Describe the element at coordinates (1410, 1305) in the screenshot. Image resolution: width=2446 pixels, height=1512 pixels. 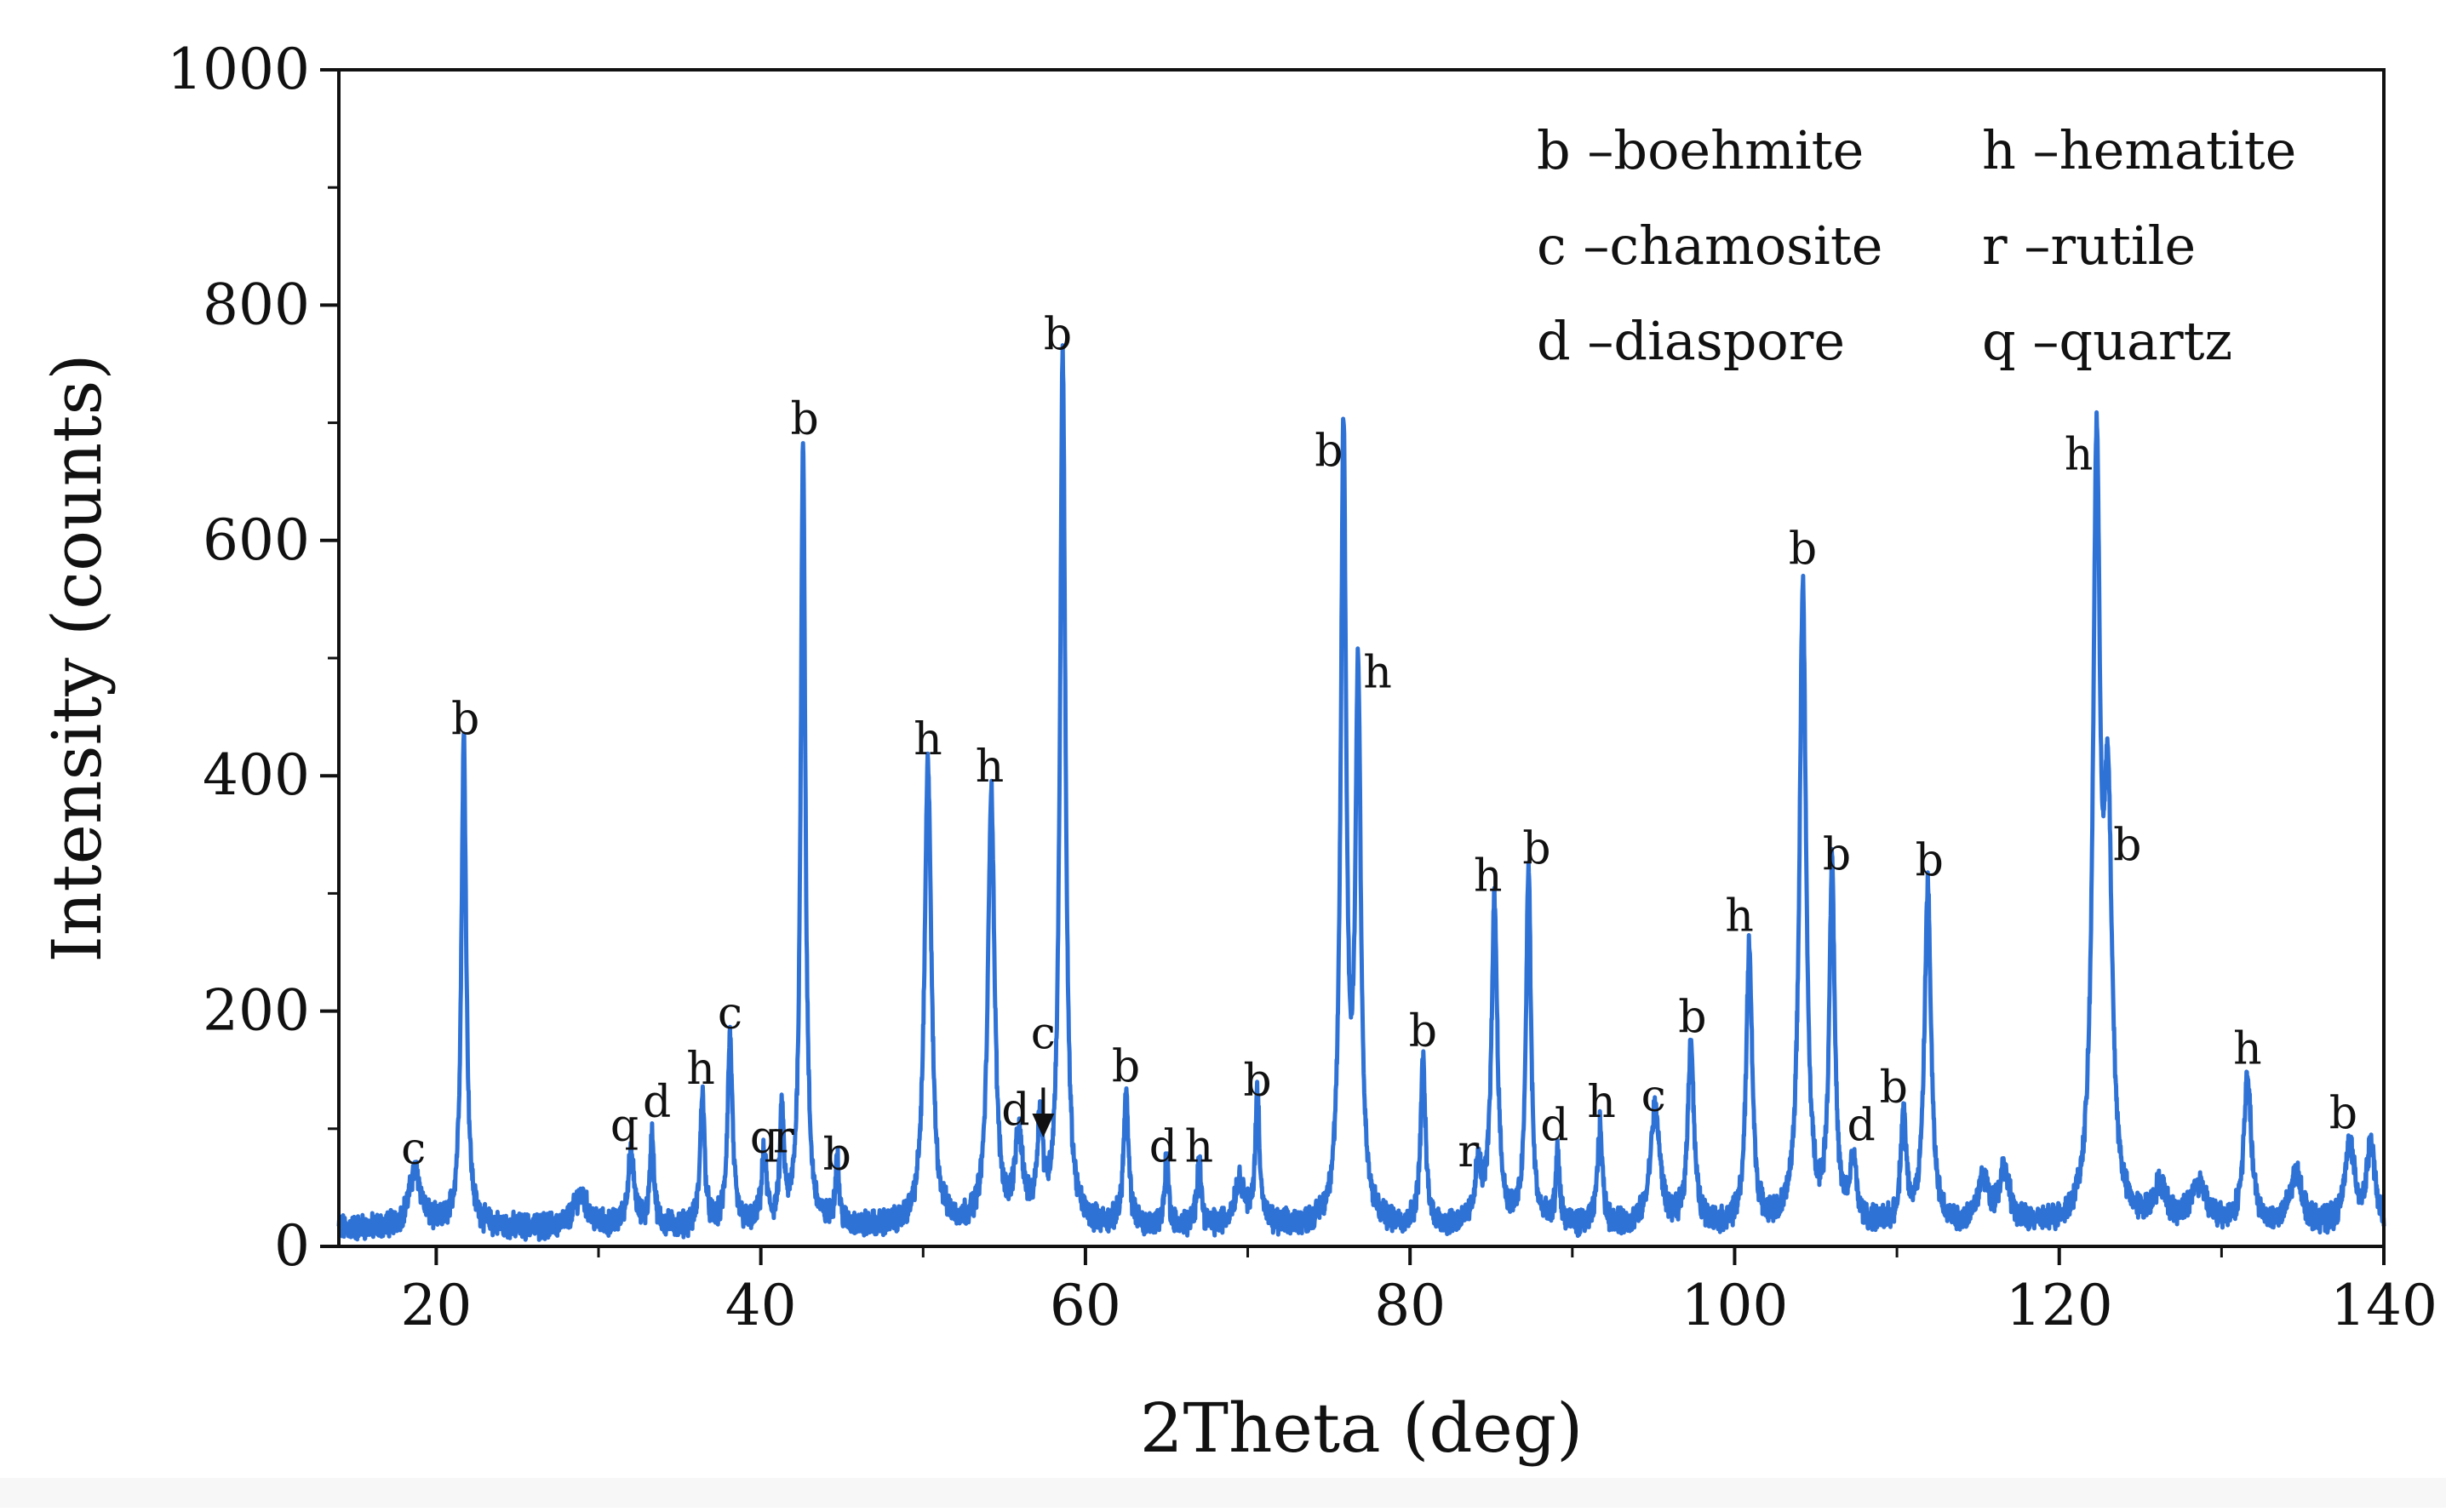
I see `x-tick-label: 80` at that location.